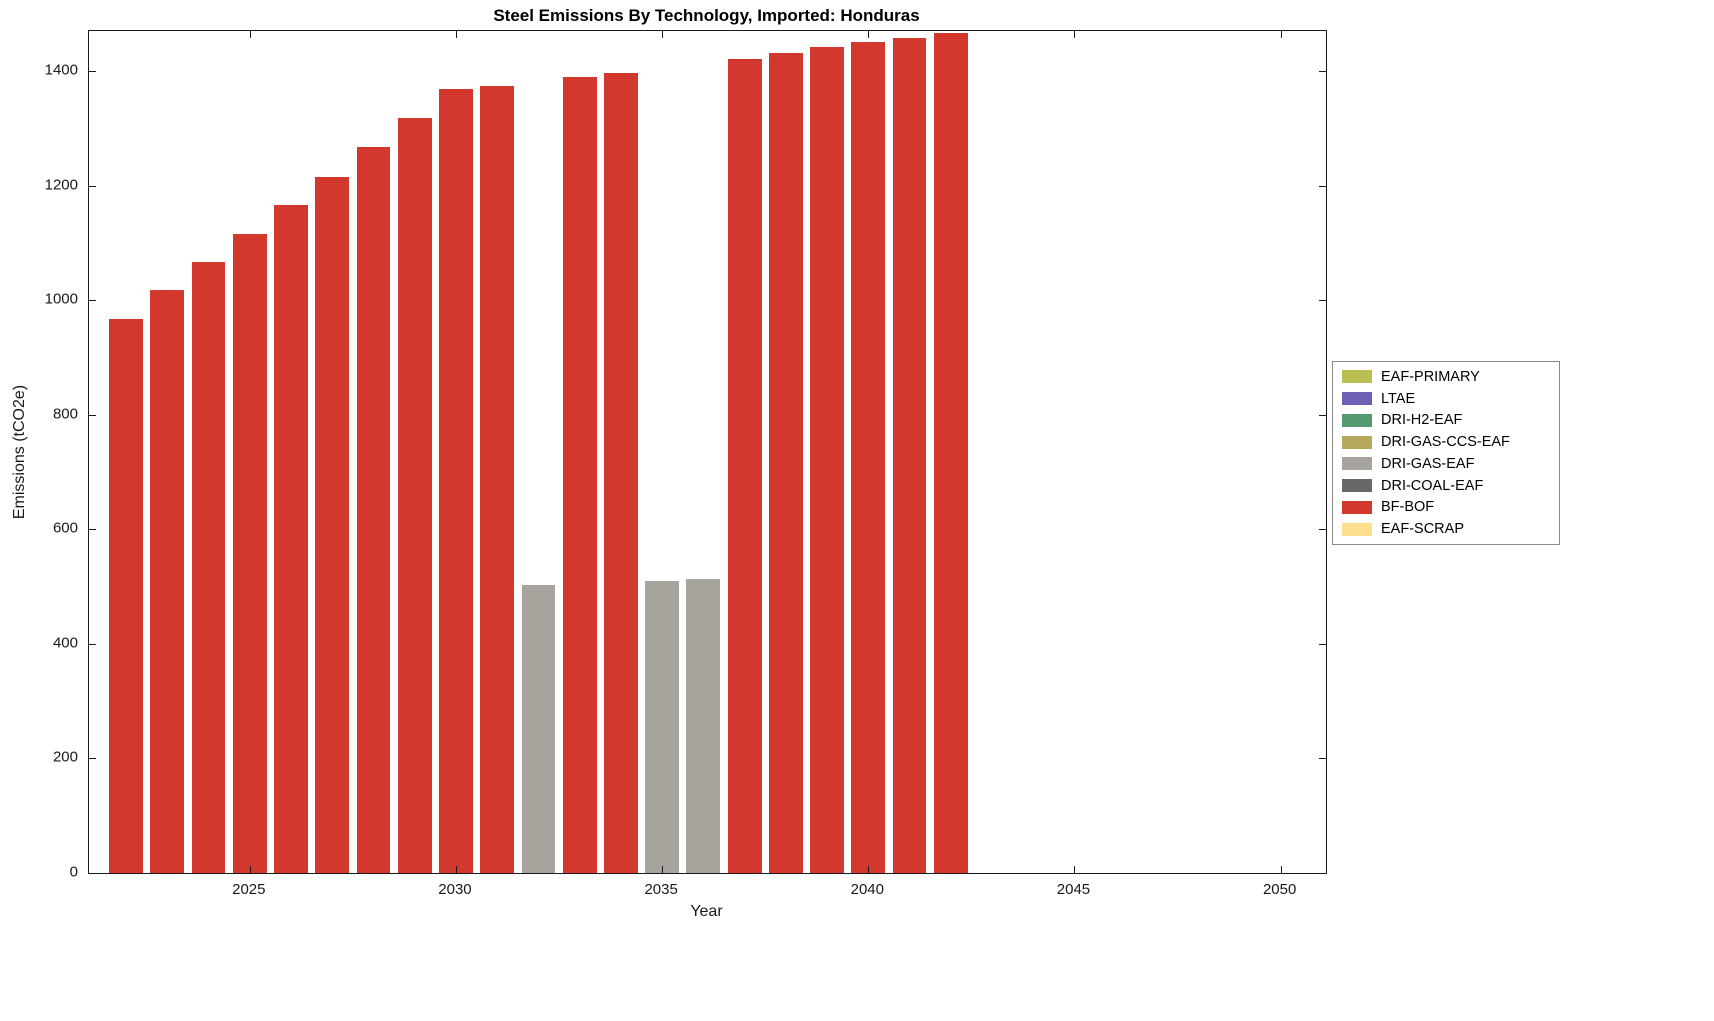  What do you see at coordinates (950, 453) in the screenshot?
I see `bar-2042-bf-bof` at bounding box center [950, 453].